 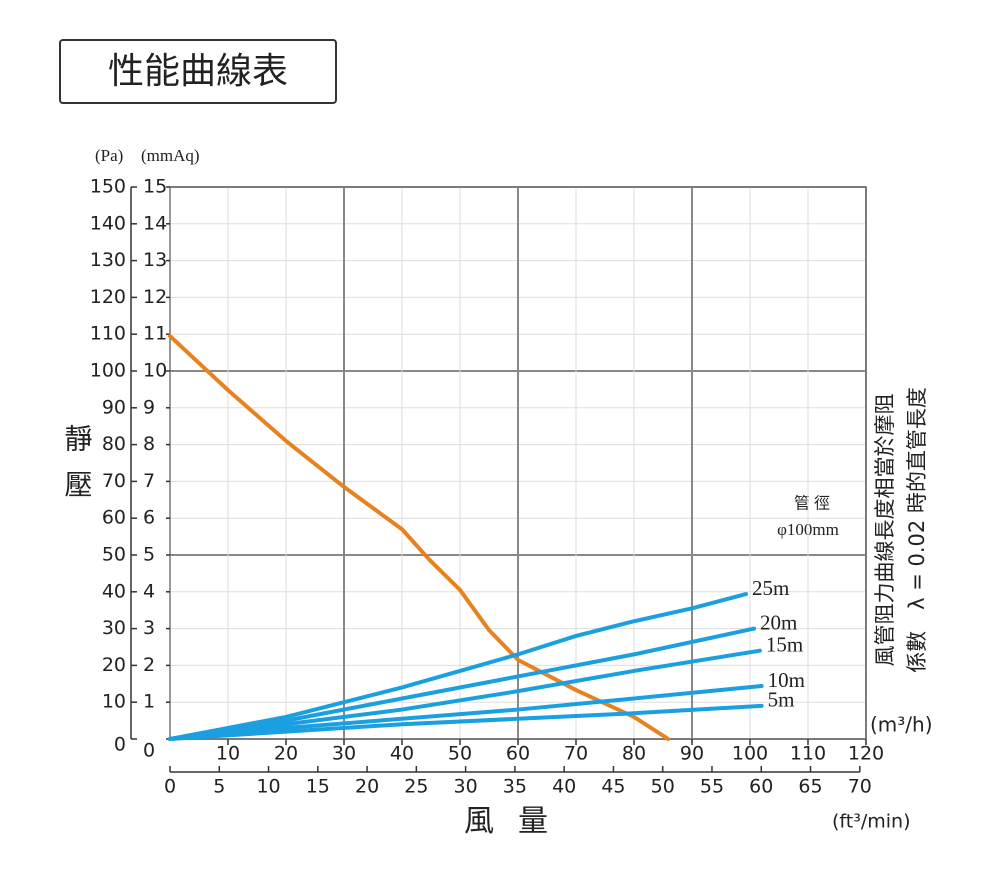 What do you see at coordinates (901, 725) in the screenshot?
I see `x-unit: (m³/h)` at bounding box center [901, 725].